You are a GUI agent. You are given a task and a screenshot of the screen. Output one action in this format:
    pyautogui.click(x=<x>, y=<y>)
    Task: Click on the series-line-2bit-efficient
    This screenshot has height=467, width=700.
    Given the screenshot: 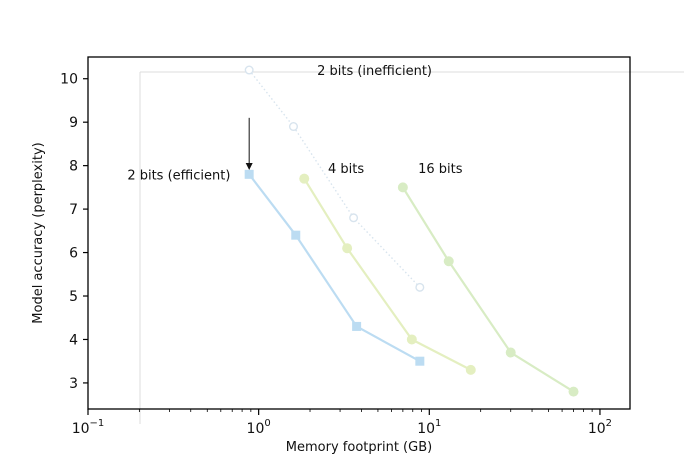 What is the action you would take?
    pyautogui.click(x=334, y=268)
    